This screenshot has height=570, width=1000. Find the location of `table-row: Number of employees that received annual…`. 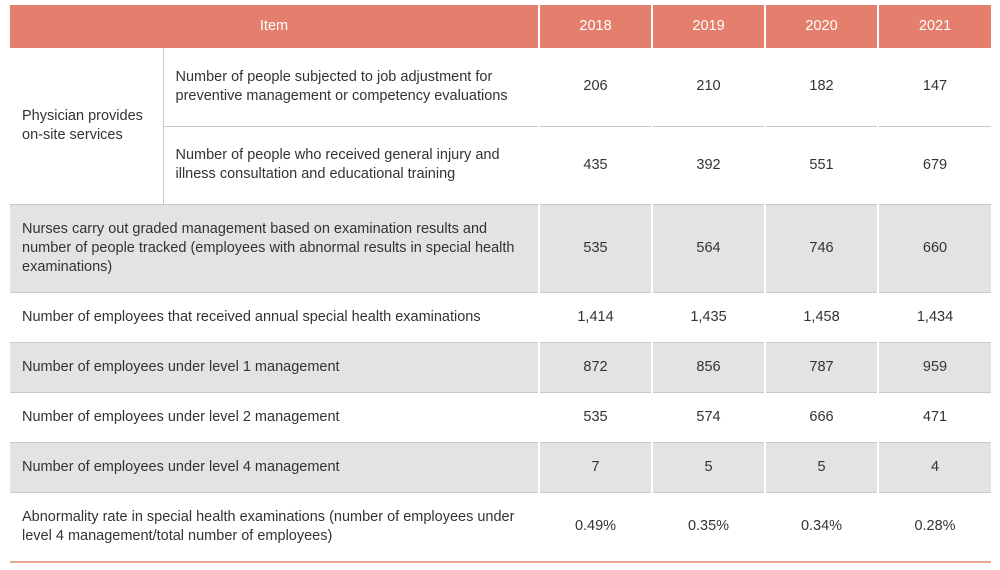

table-row: Number of employees that received annual… is located at coordinates (501, 317).